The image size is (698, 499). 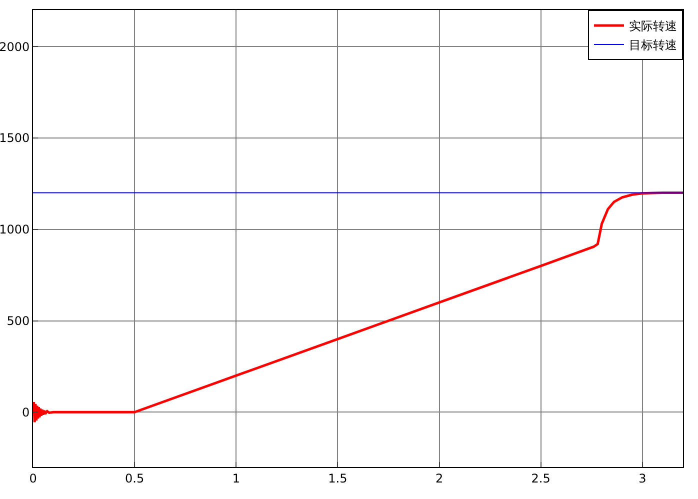 What do you see at coordinates (26, 412) in the screenshot?
I see `y-tick-label: 0` at bounding box center [26, 412].